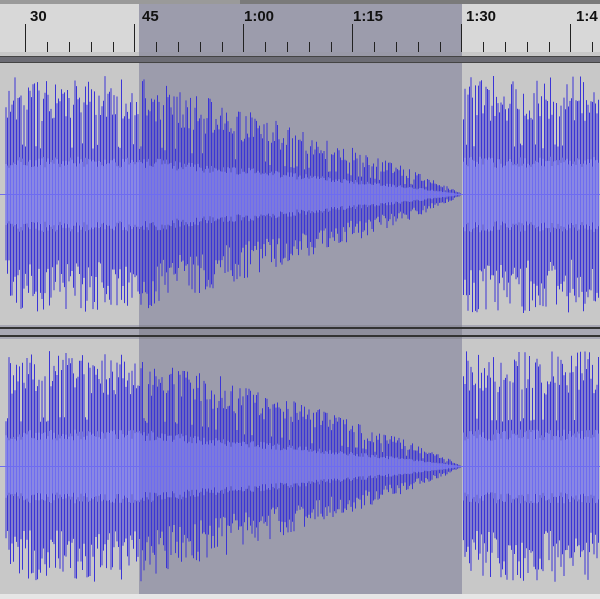  What do you see at coordinates (300, 596) in the screenshot?
I see `bottom-edge` at bounding box center [300, 596].